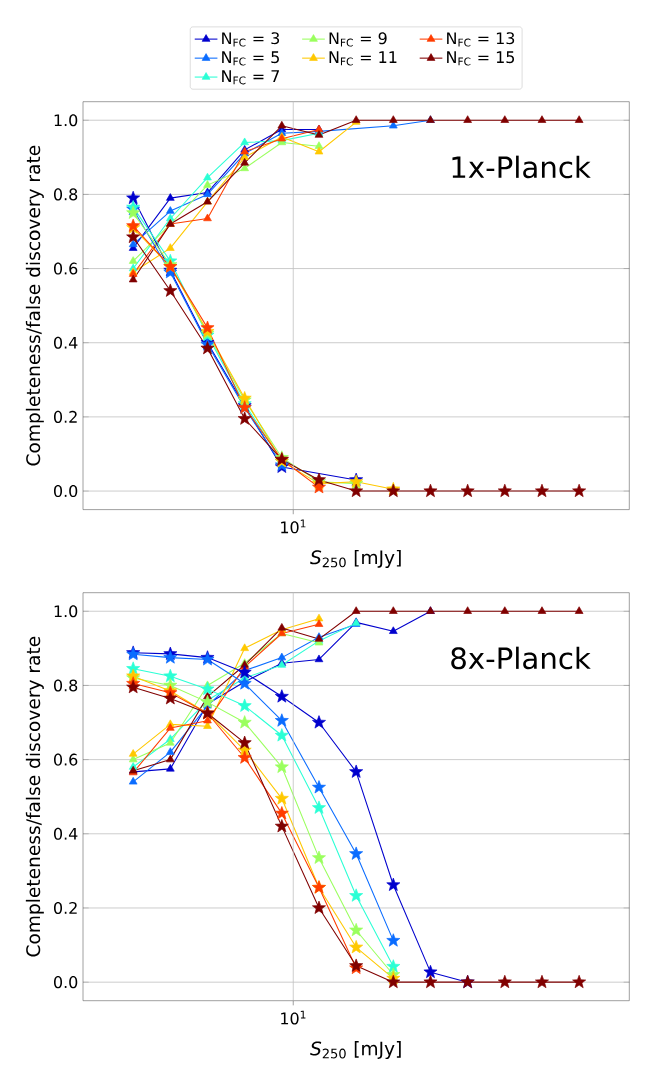 Image resolution: width=657 pixels, height=1066 pixels. What do you see at coordinates (521, 658) in the screenshot?
I see `annotation: 8x-Planck` at bounding box center [521, 658].